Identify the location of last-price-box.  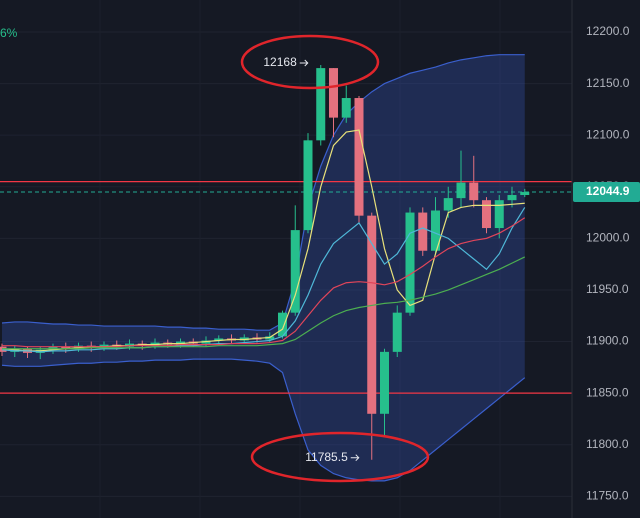
(606, 192).